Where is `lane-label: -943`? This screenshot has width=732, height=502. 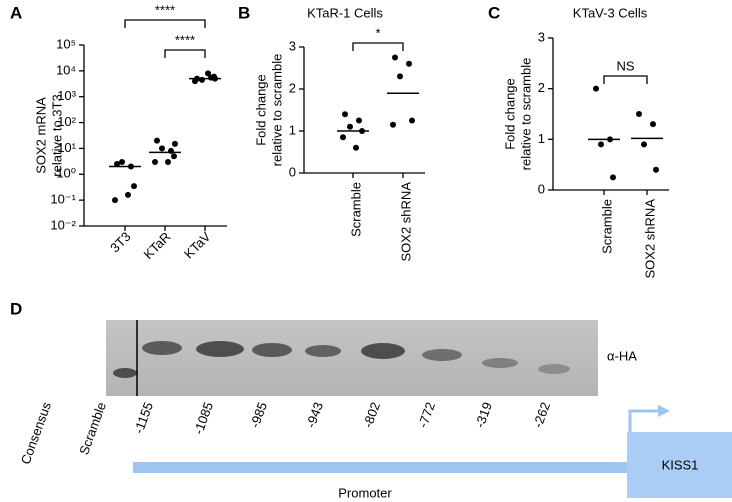
lane-label: -943 is located at coordinates (314, 415).